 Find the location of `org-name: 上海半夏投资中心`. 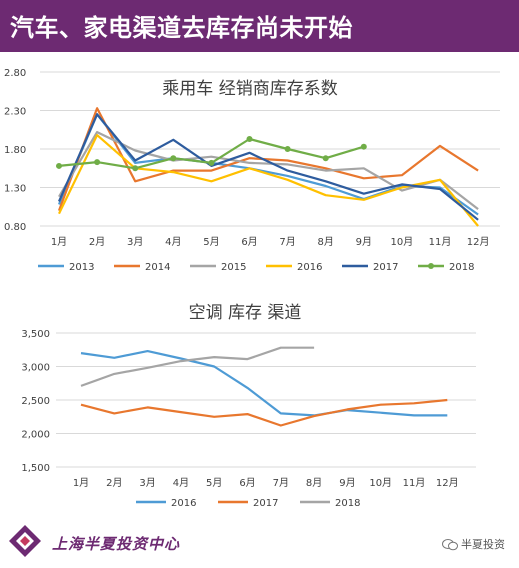

org-name: 上海半夏投资中心 is located at coordinates (116, 544).